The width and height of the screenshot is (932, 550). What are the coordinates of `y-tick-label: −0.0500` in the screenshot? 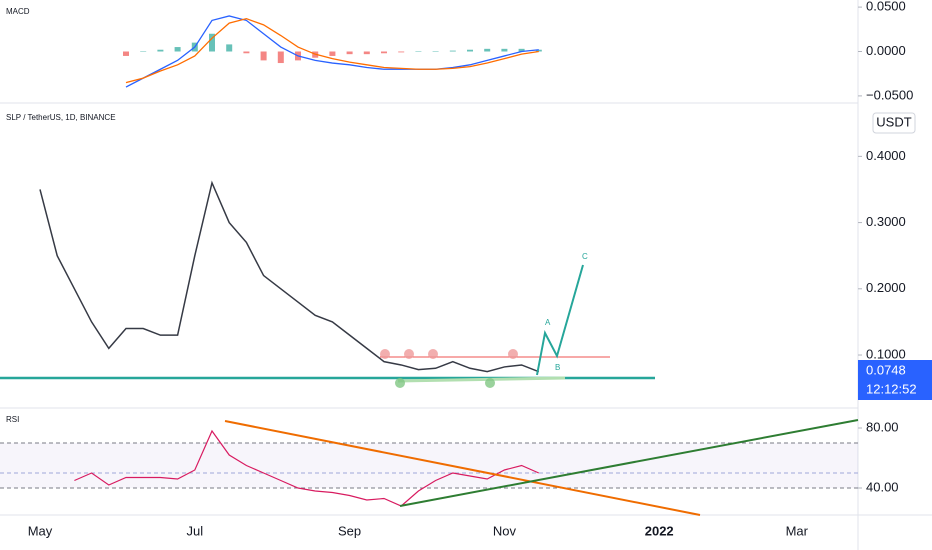 It's located at (889, 94).